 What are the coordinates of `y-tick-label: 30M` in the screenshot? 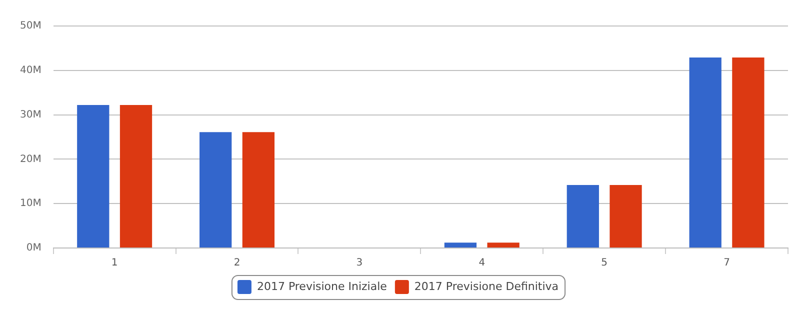 It's located at (31, 114).